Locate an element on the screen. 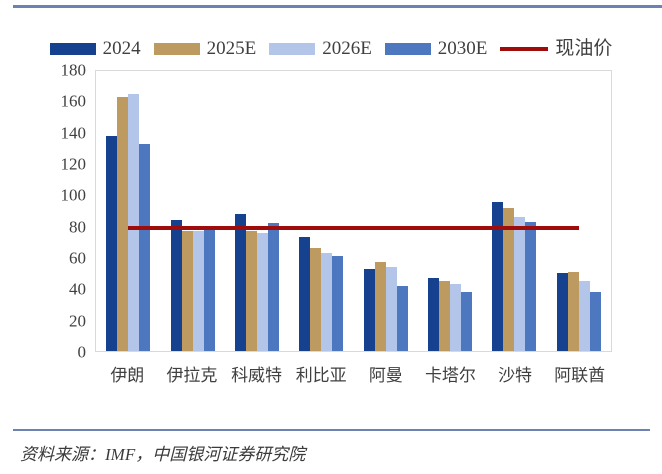  source-note: 资料来源：IMF，中国银河证券研究院 is located at coordinates (163, 454).